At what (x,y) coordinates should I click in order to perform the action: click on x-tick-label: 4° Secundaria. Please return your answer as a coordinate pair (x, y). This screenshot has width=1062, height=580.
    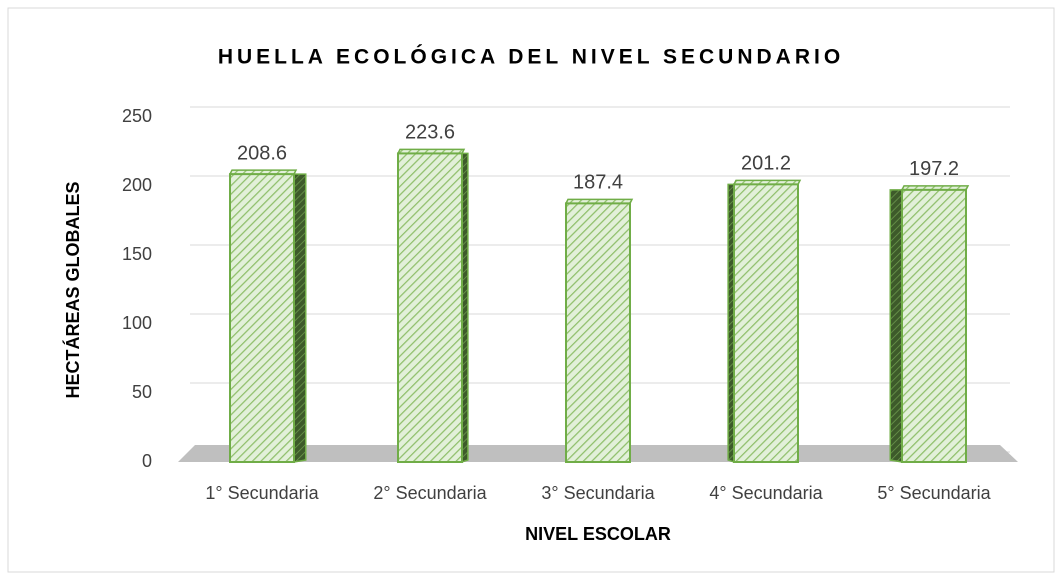
    Looking at the image, I should click on (766, 493).